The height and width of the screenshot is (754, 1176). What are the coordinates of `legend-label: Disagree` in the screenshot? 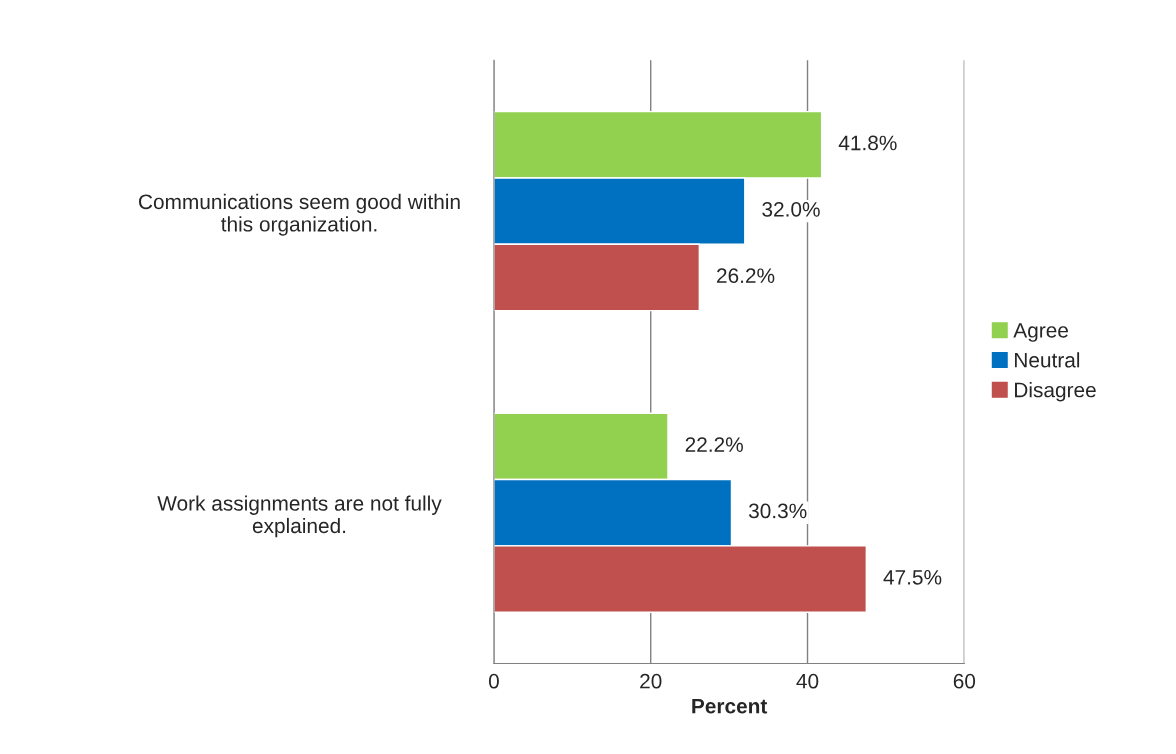 It's located at (1055, 392).